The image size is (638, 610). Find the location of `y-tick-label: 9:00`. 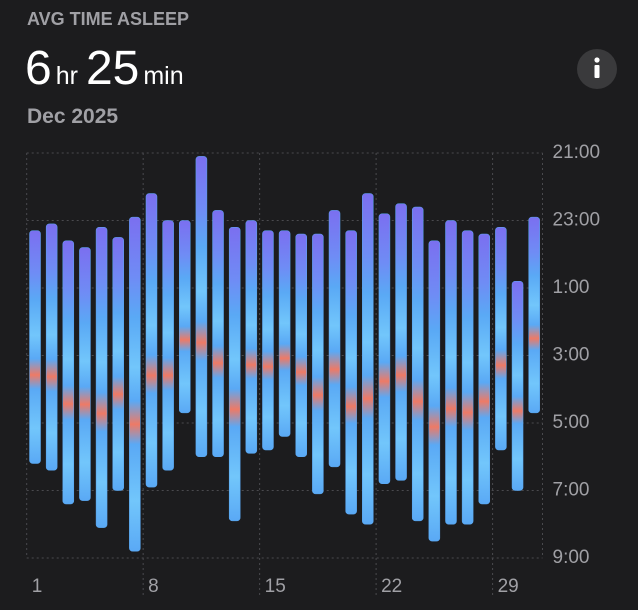

y-tick-label: 9:00 is located at coordinates (571, 557).